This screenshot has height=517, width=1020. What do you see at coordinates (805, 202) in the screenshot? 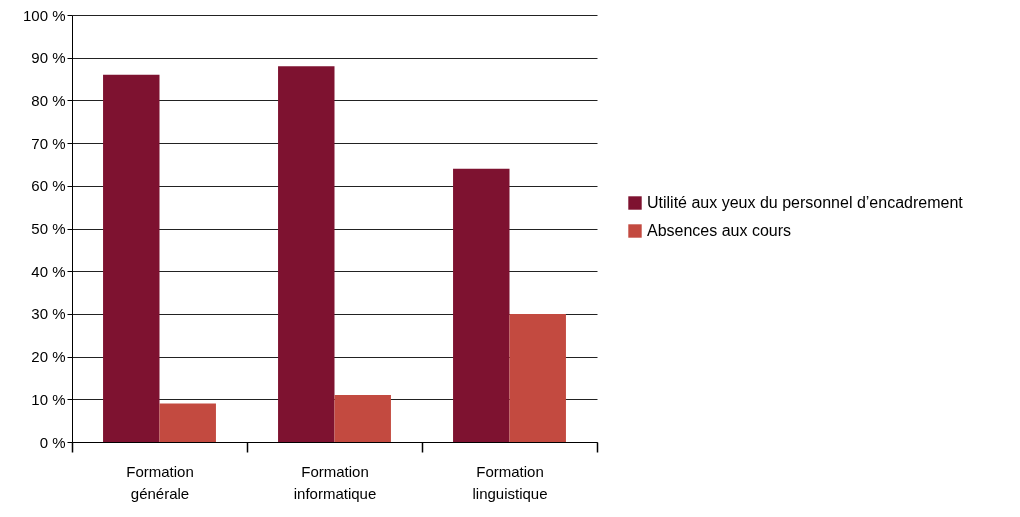
I see `legend-label: Utilité aux yeux du personnel d’encadrement` at bounding box center [805, 202].